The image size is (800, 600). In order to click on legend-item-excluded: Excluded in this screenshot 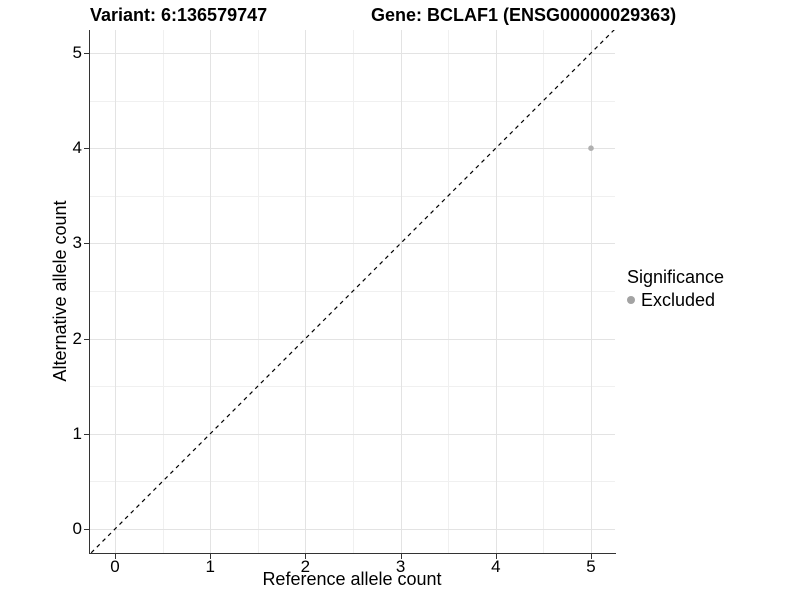, I will do `click(675, 300)`.